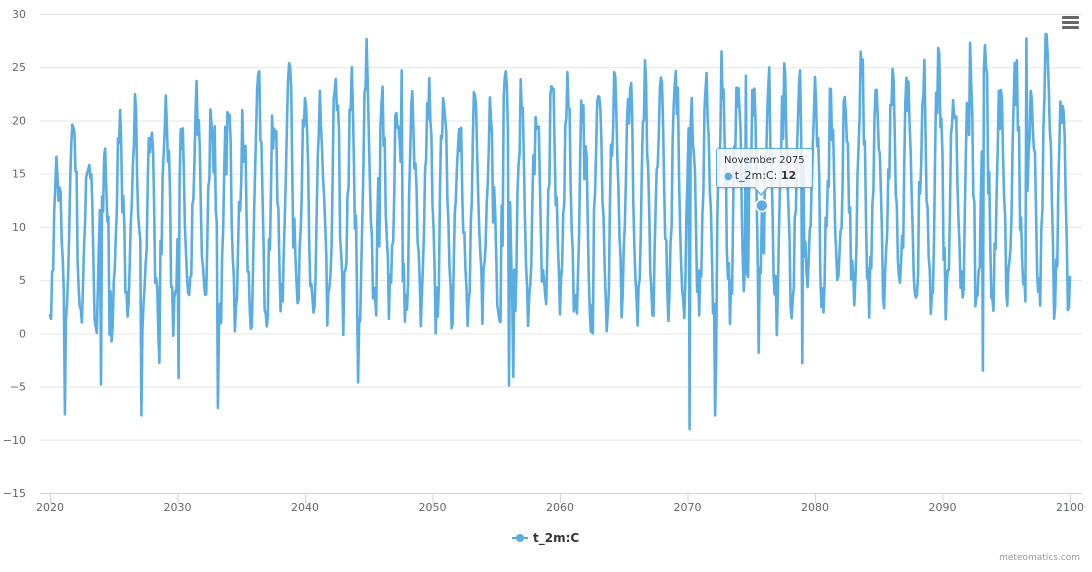 The image size is (1092, 572). I want to click on y-tick-label: 15, so click(19, 174).